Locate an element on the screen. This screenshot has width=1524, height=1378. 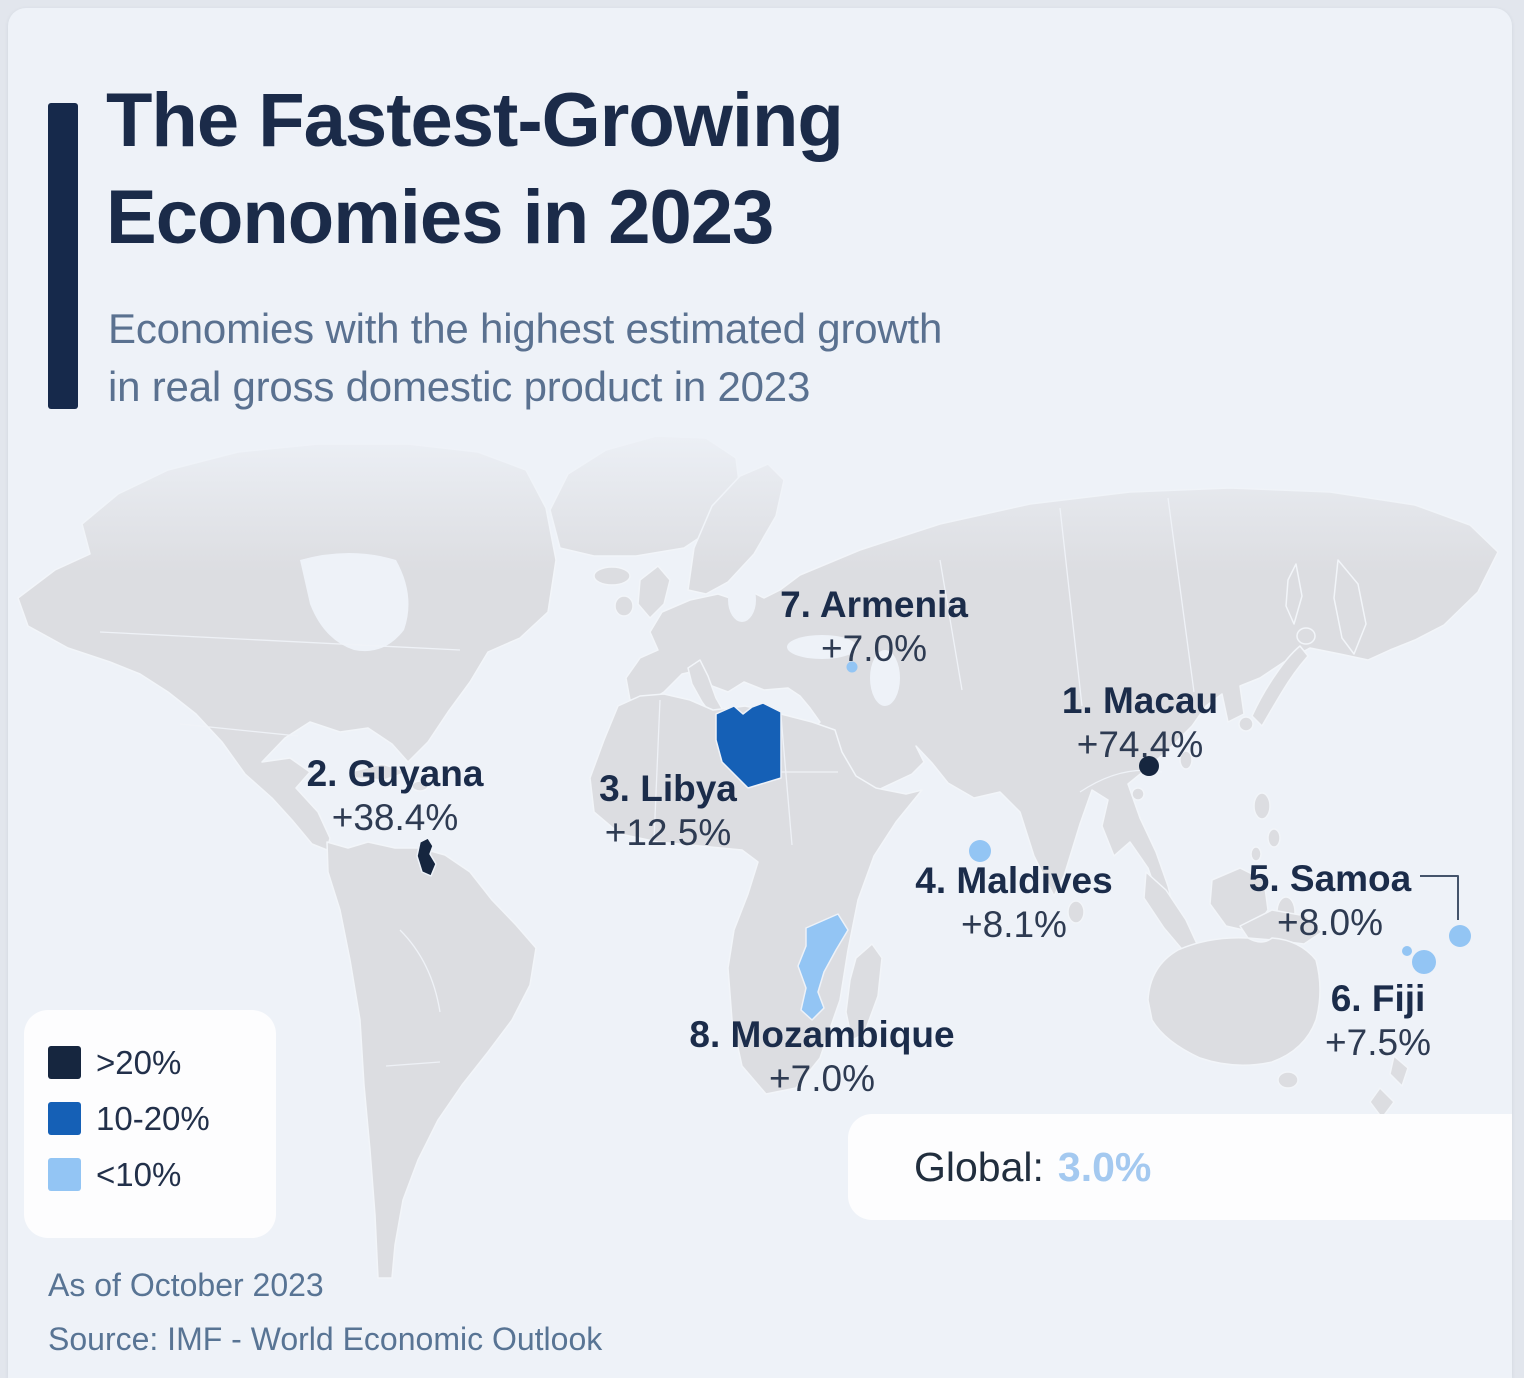
subtitle-line-2: in real gross domestic product in 2023 is located at coordinates (459, 386).